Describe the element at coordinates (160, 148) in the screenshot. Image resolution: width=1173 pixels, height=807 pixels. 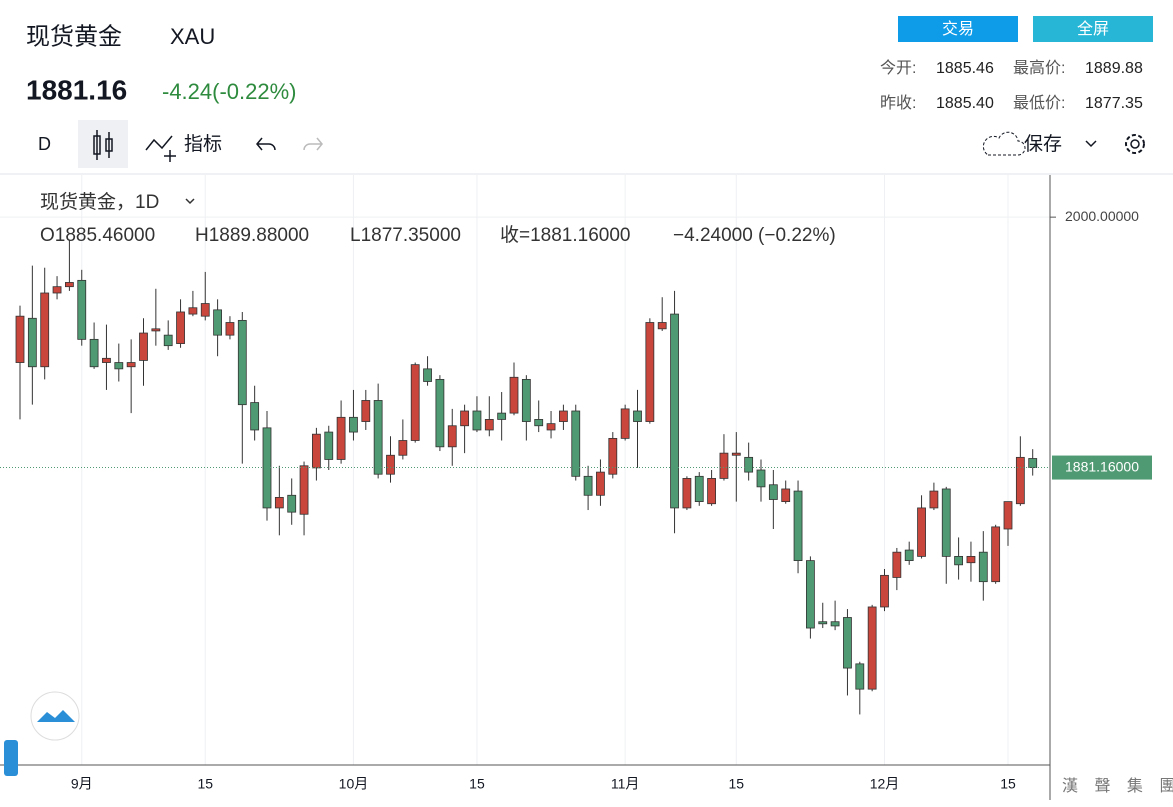
I see `indicator-icon` at that location.